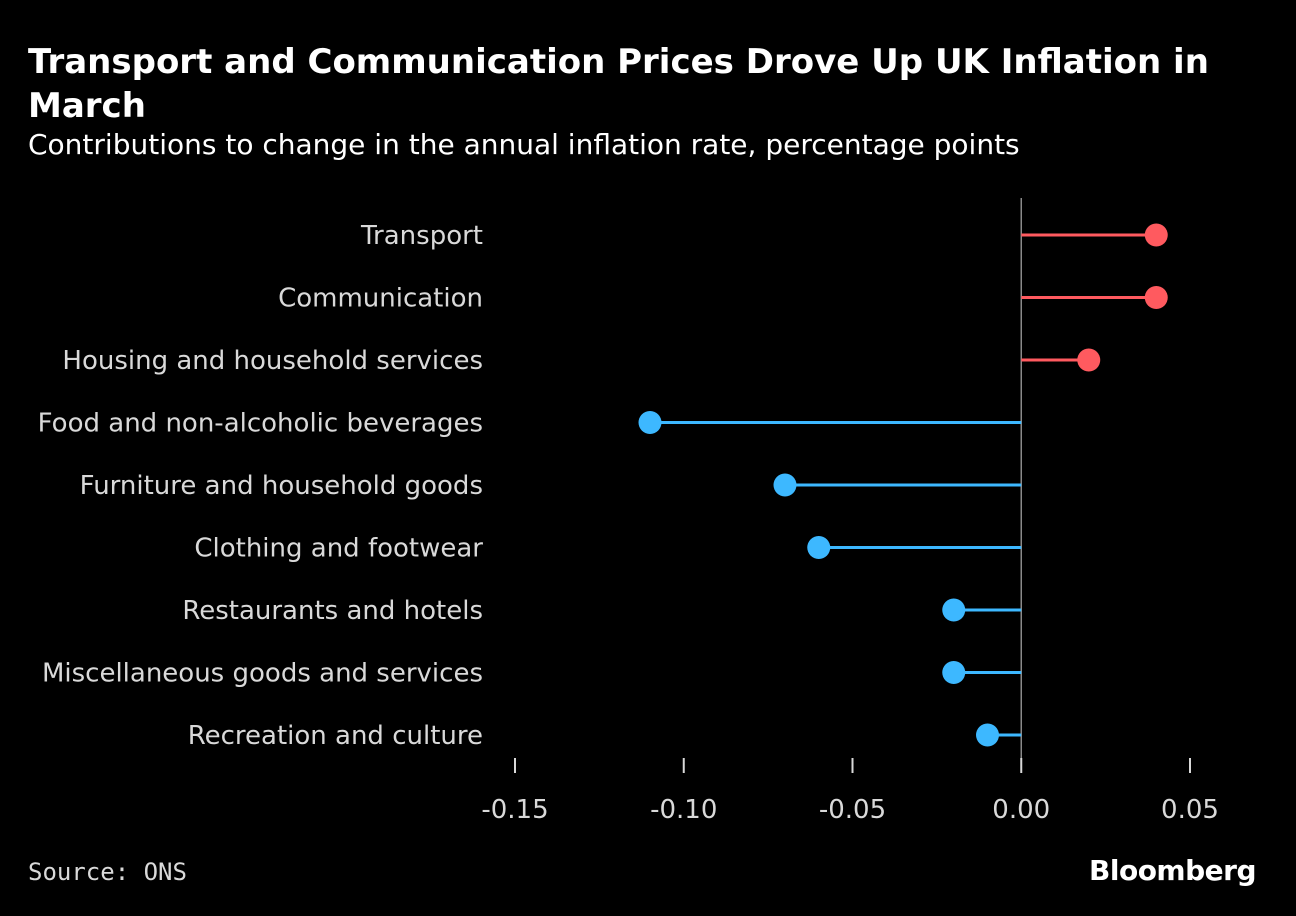 The image size is (1296, 916). Describe the element at coordinates (514, 810) in the screenshot. I see `x-tick-label: -0.15` at that location.